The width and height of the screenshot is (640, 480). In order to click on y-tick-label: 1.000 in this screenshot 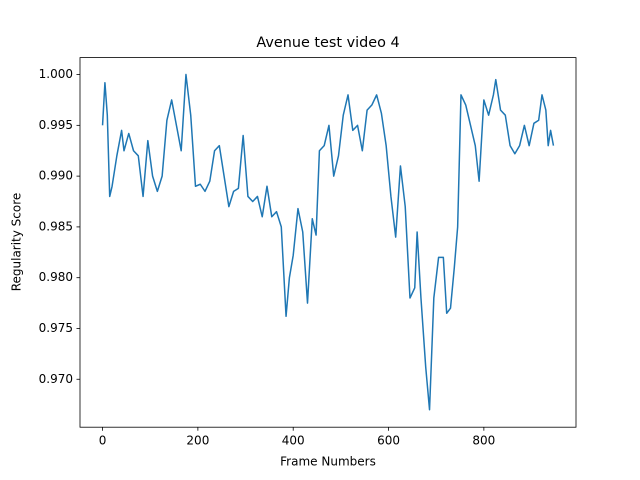, I will do `click(56, 74)`.